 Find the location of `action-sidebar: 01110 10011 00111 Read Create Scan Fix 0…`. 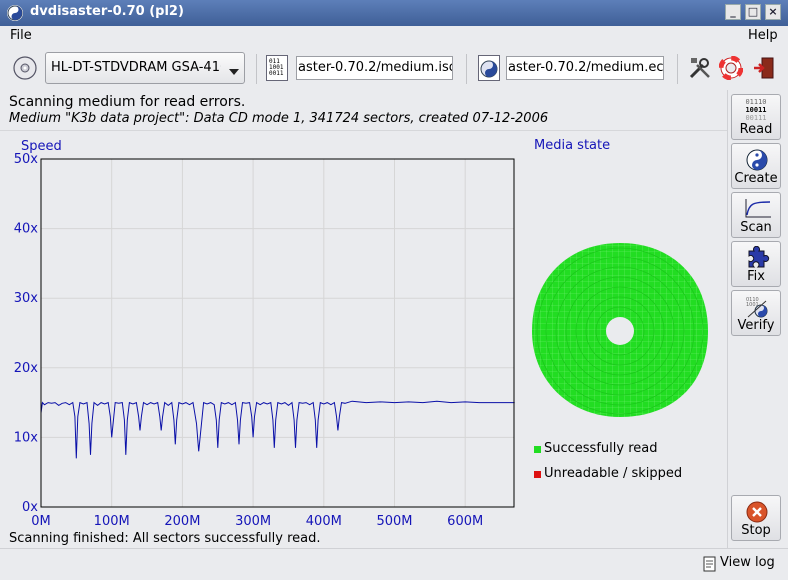

action-sidebar: 01110 10011 00111 Read Create Scan Fix 0… is located at coordinates (757, 319).